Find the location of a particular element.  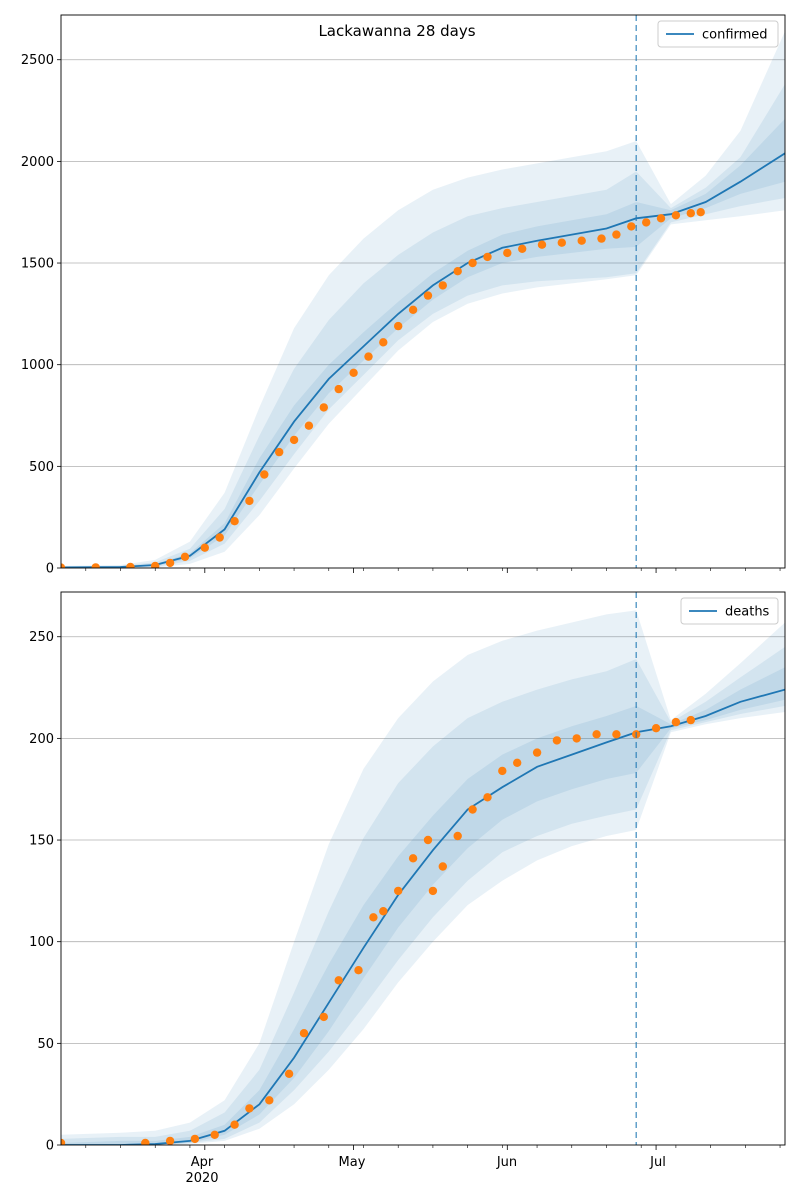

y-tick-label: 2000 is located at coordinates (37, 162).